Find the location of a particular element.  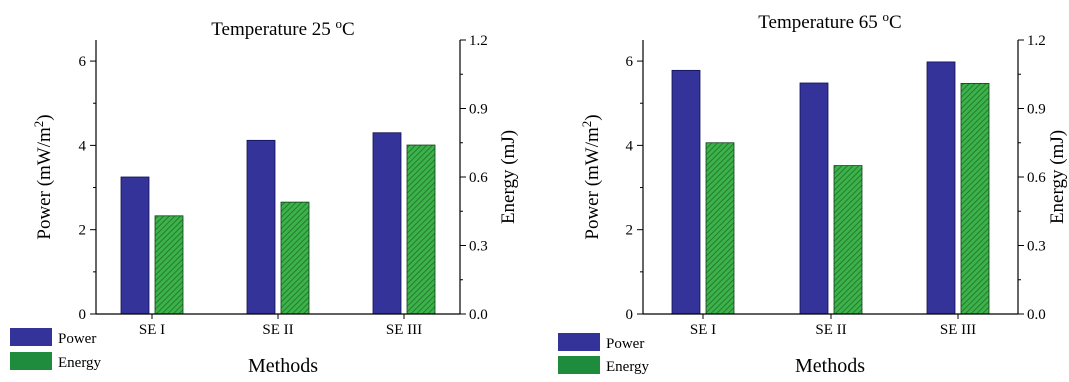

bar-group is located at coordinates (278, 223).